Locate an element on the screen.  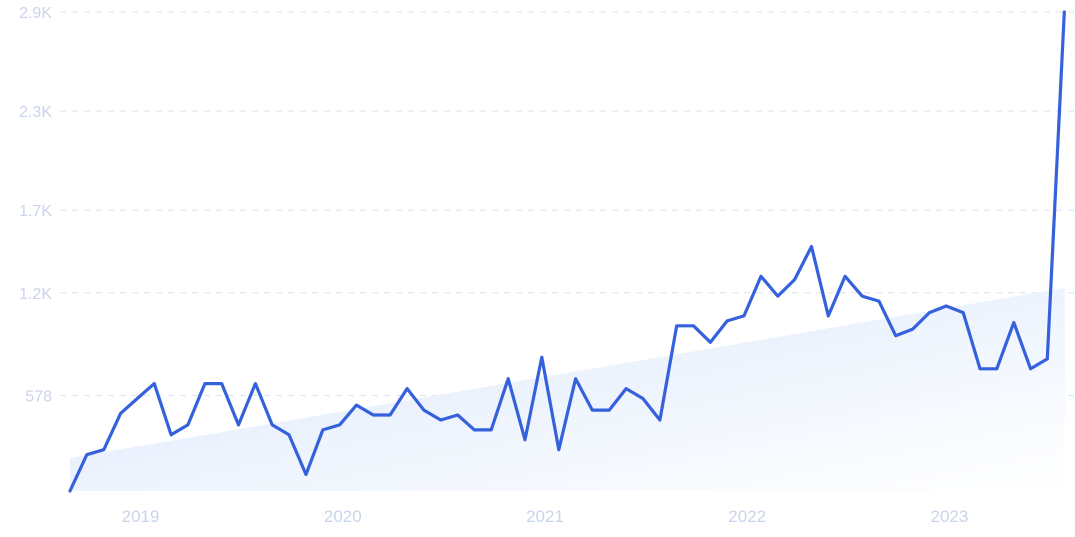
y-tick-label: 578 is located at coordinates (38, 397).